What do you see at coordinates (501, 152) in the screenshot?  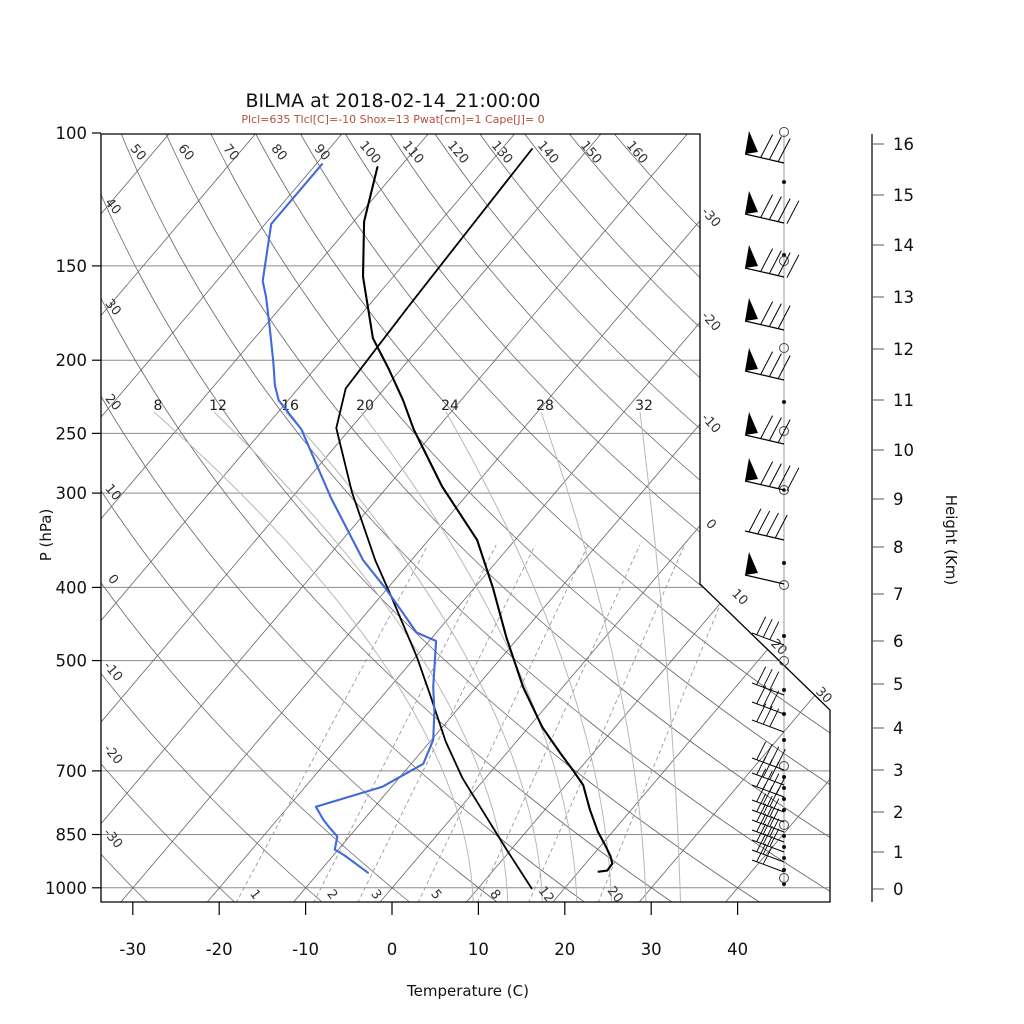 I see `dry-adiabat-label: 130` at bounding box center [501, 152].